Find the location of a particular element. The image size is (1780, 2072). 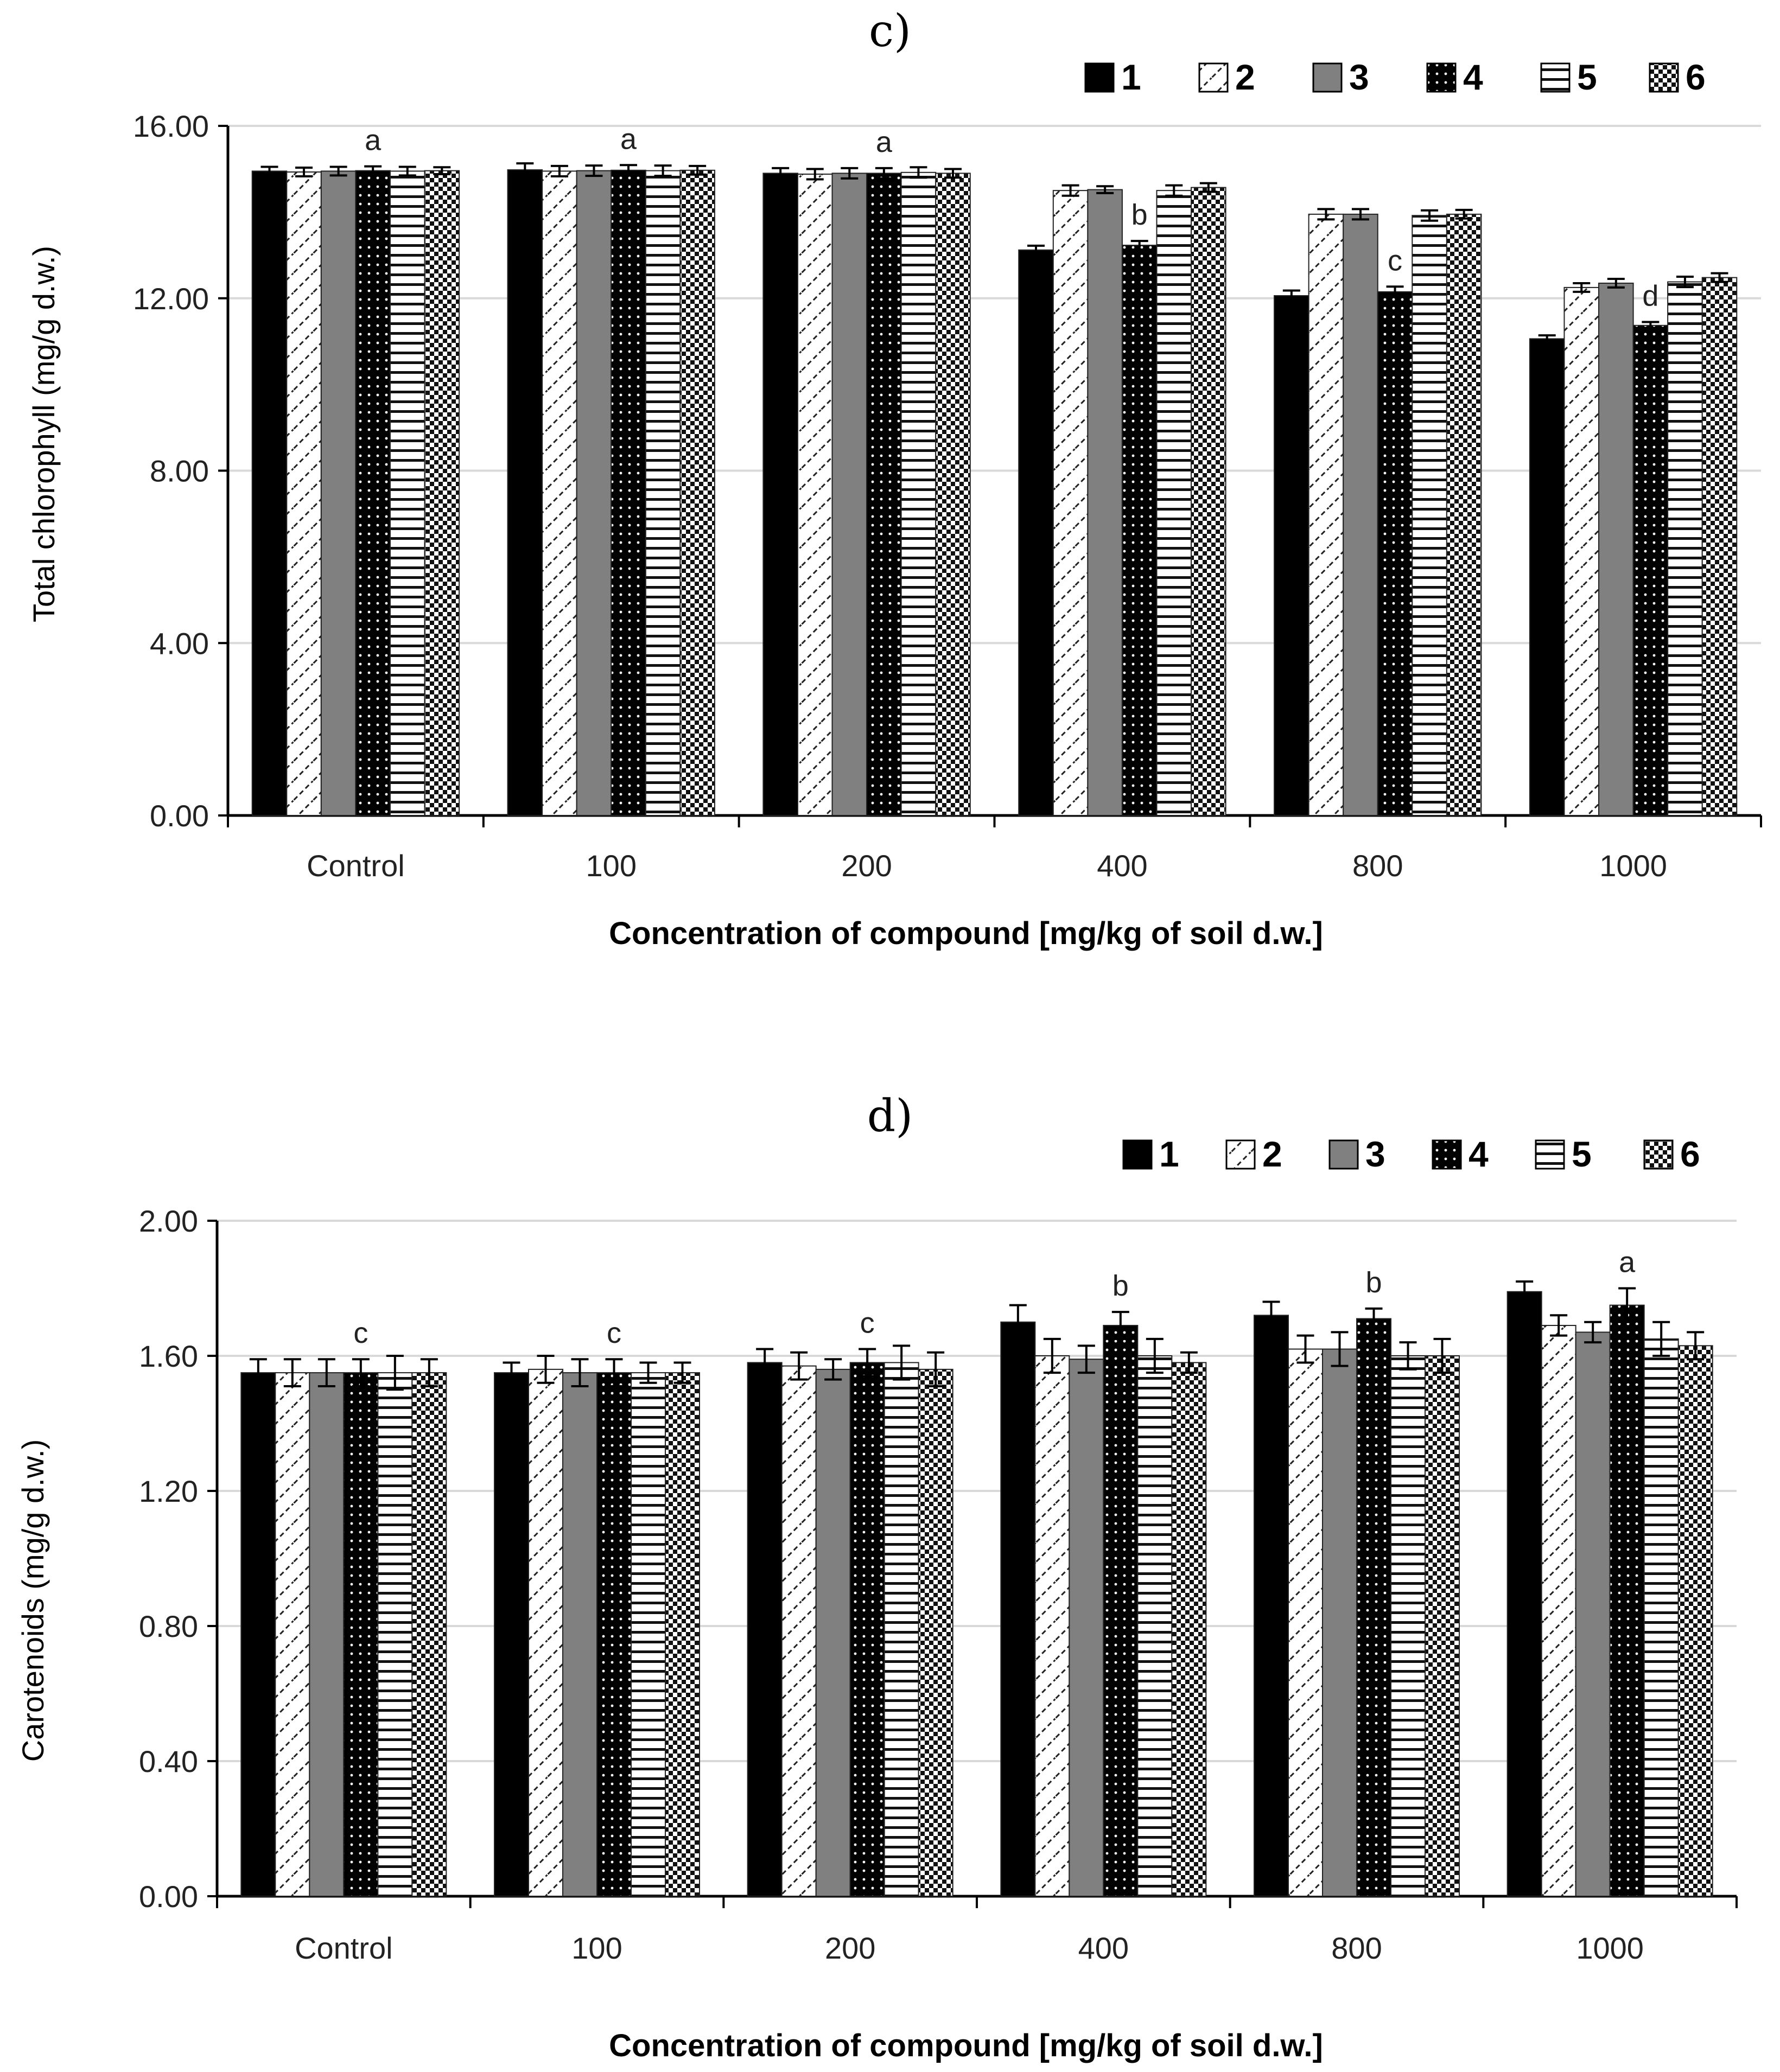

x-tick-label: 400 is located at coordinates (1122, 866).